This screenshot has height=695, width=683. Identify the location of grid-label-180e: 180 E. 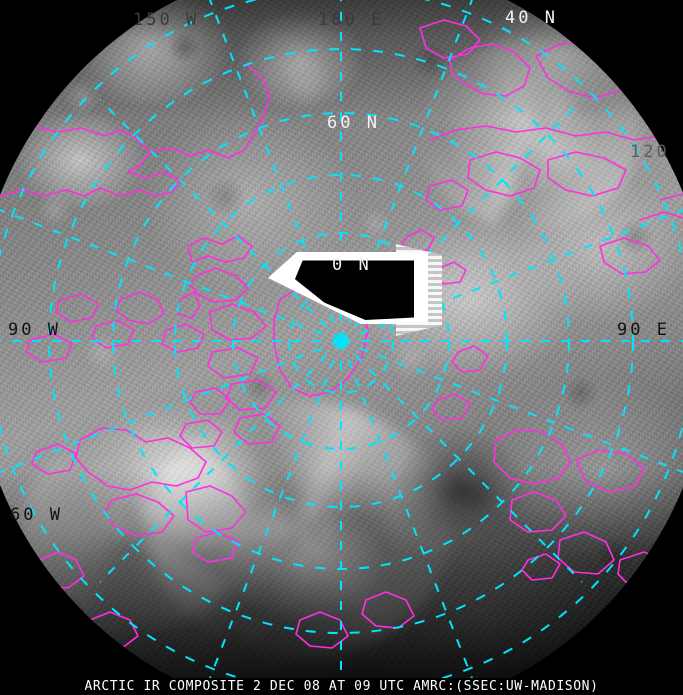
(351, 20).